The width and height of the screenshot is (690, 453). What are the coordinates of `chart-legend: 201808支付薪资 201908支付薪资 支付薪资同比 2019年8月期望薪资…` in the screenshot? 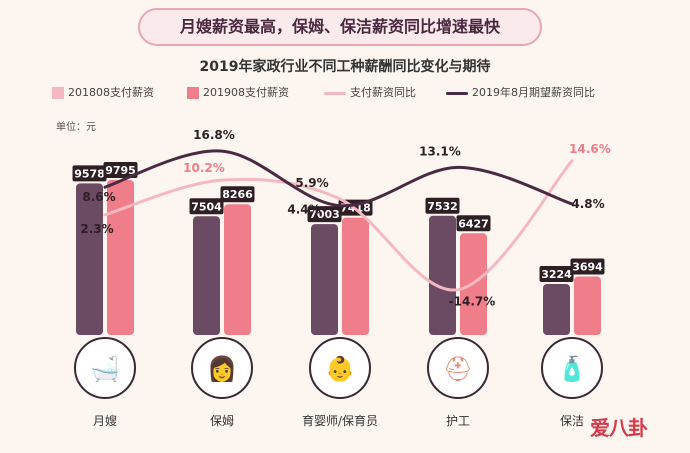 It's located at (352, 92).